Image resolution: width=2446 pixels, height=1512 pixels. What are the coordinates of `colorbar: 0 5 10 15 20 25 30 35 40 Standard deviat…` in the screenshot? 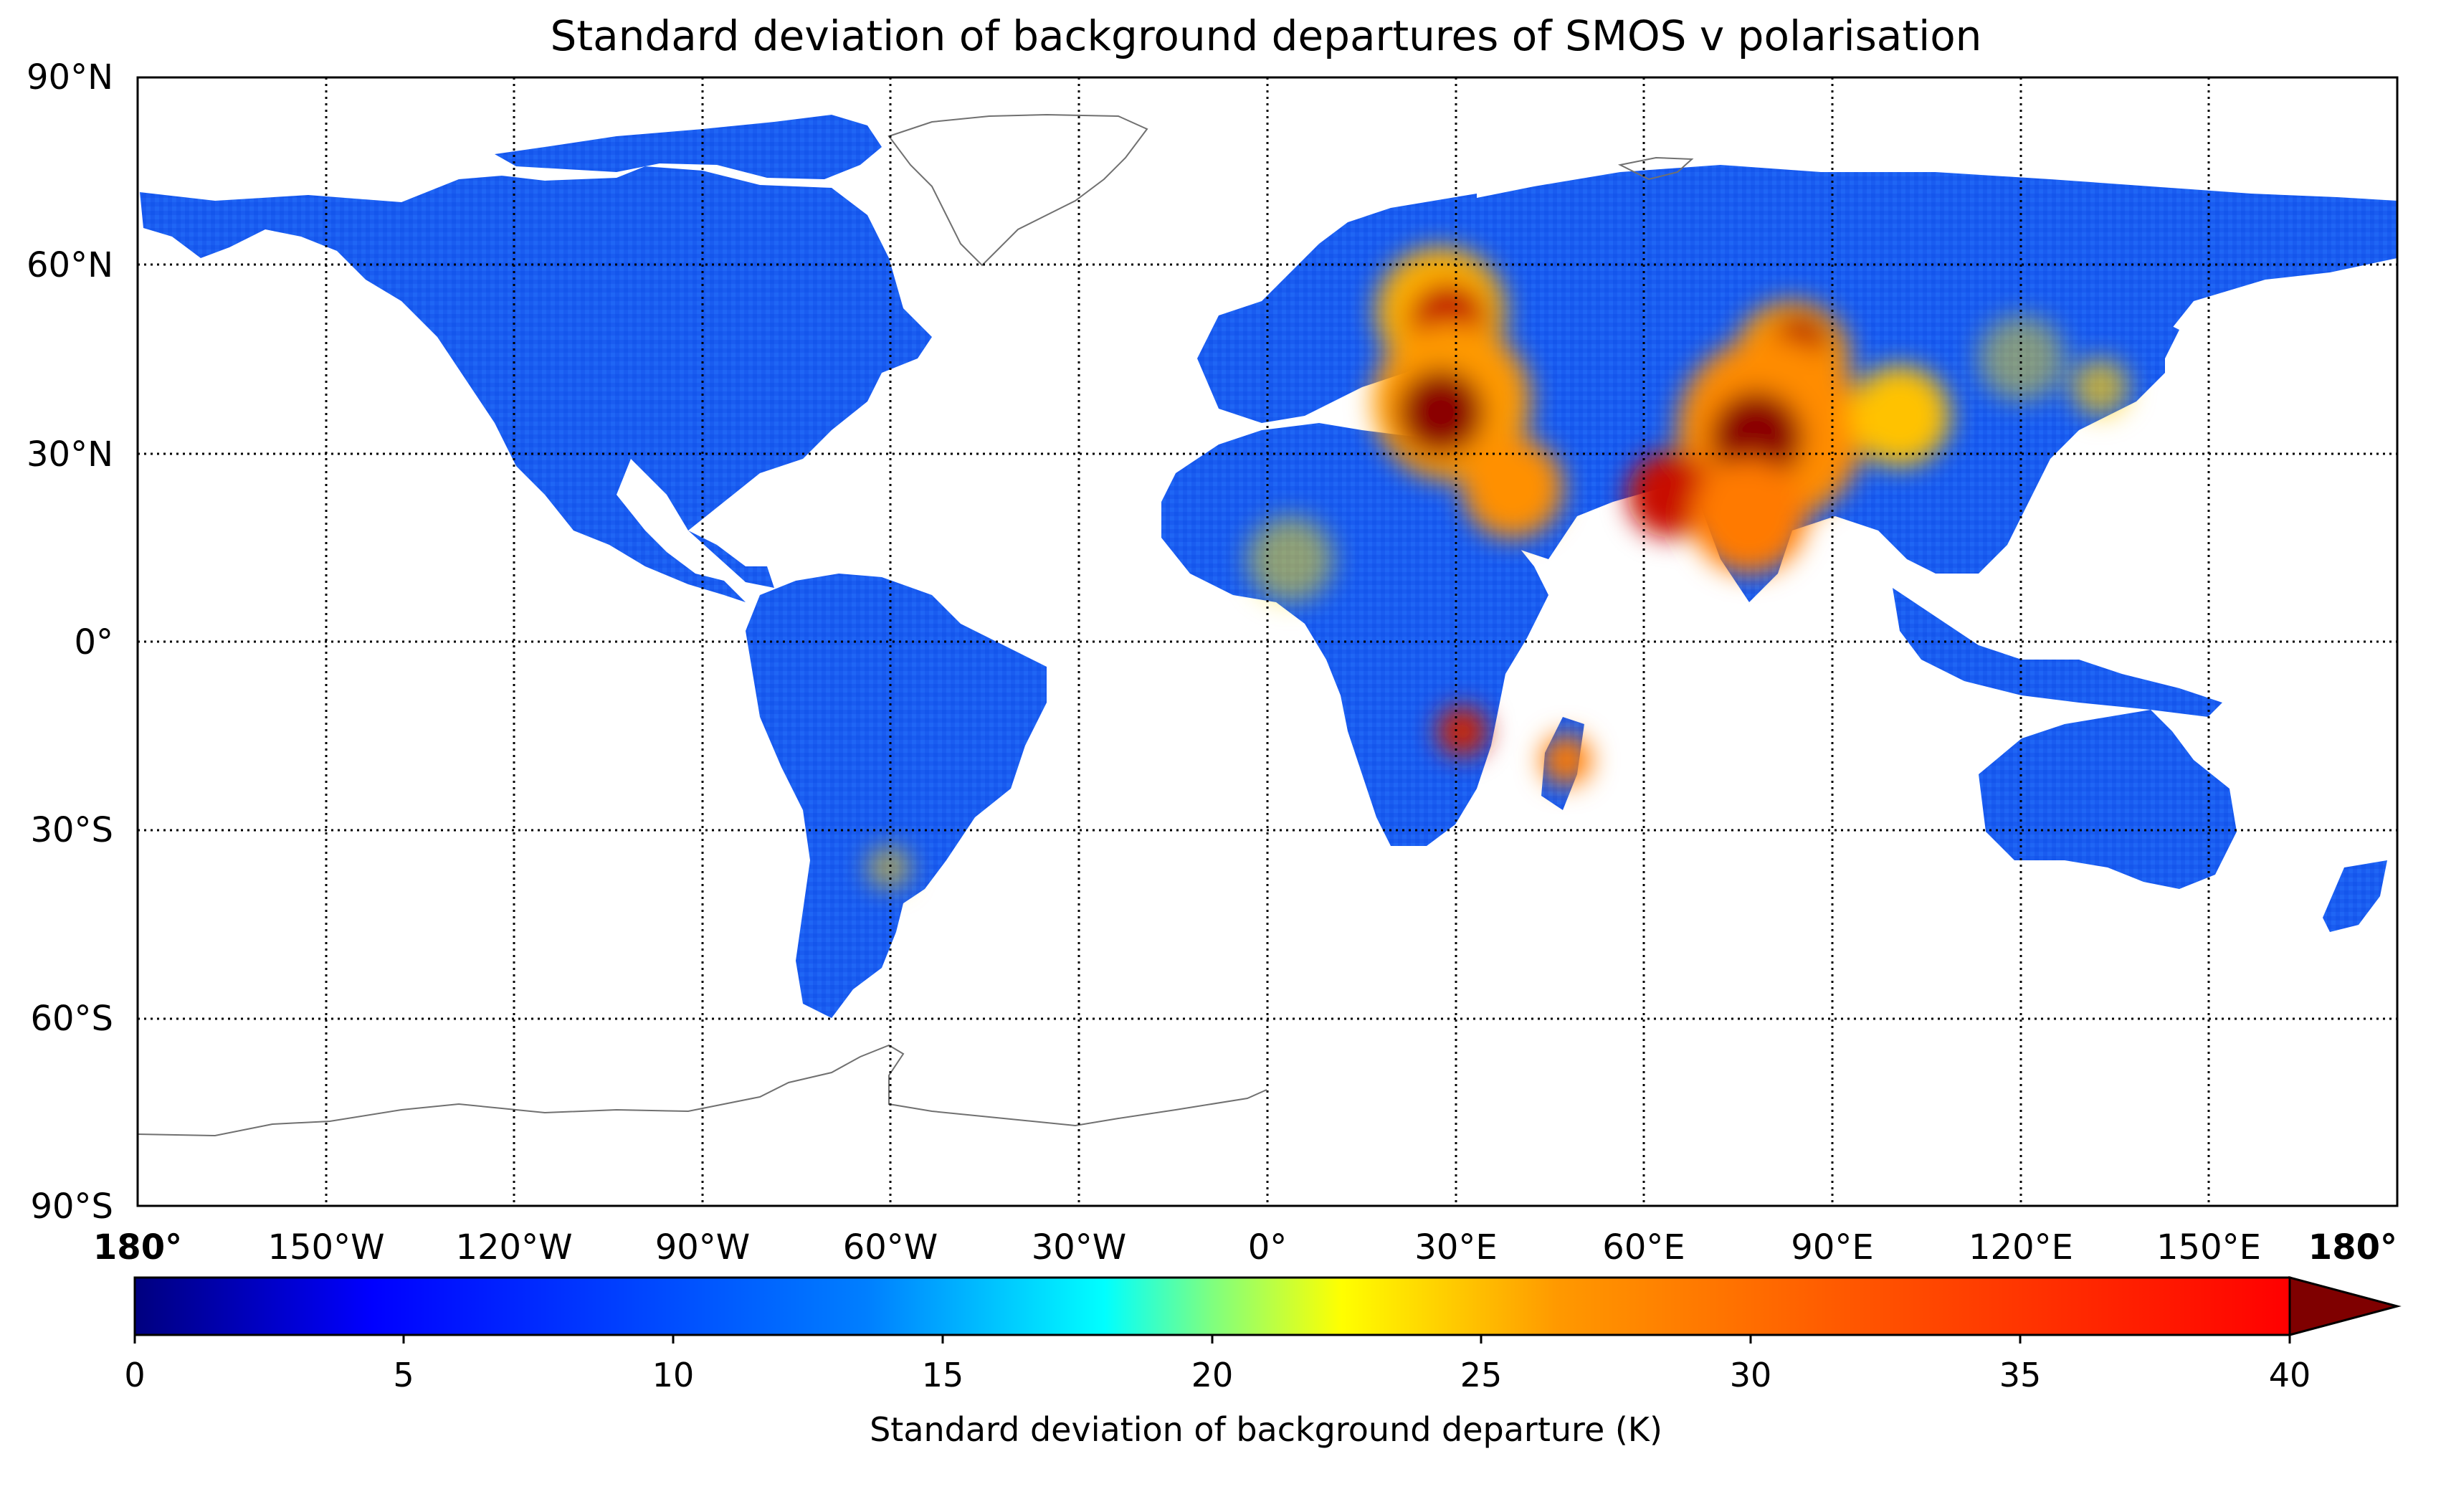 It's located at (1263, 1362).